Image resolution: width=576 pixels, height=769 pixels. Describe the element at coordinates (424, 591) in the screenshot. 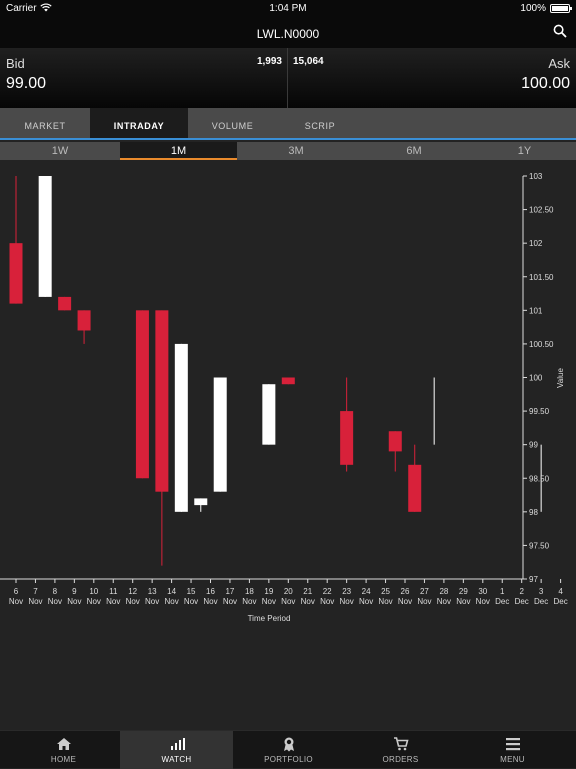

I see `x-tick-day: 27` at that location.